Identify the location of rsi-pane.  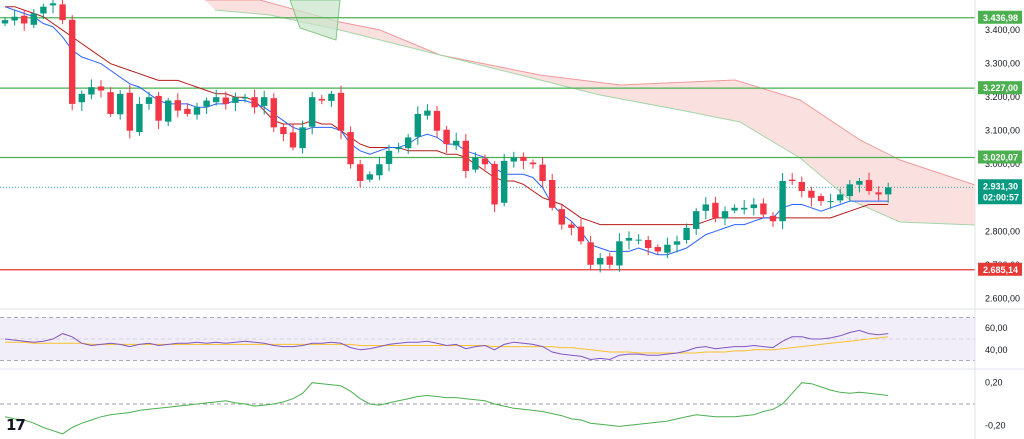
(512, 335).